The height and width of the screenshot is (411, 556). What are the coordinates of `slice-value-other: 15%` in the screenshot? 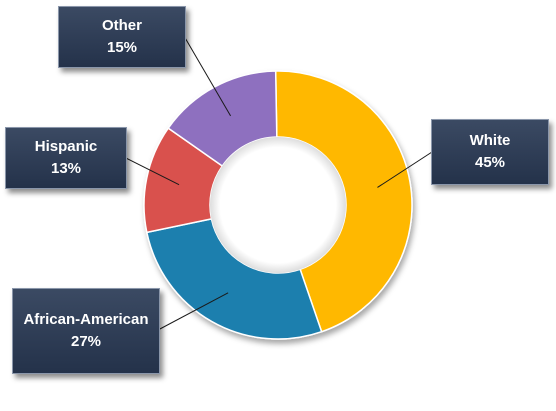 It's located at (122, 47).